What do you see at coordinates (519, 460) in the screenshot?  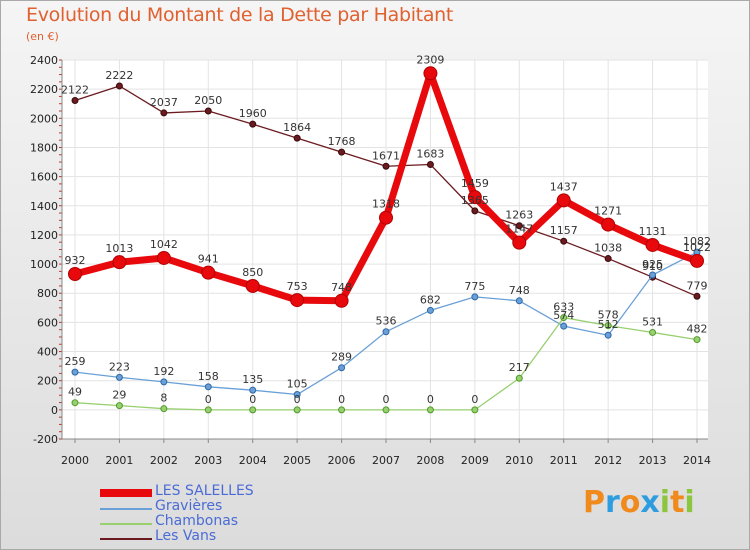 I see `x-tick-label: 2010` at bounding box center [519, 460].